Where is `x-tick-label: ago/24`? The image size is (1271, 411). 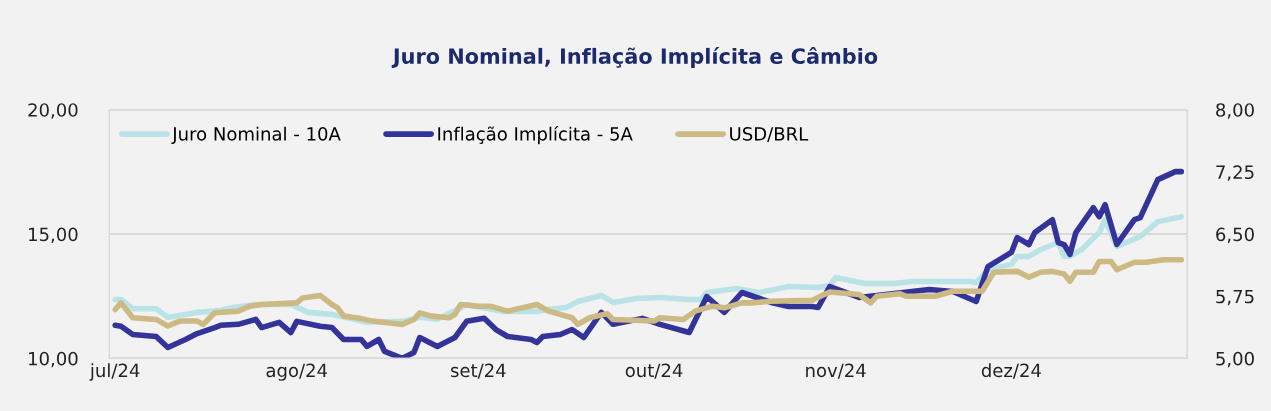
x-tick-label: ago/24 is located at coordinates (297, 372).